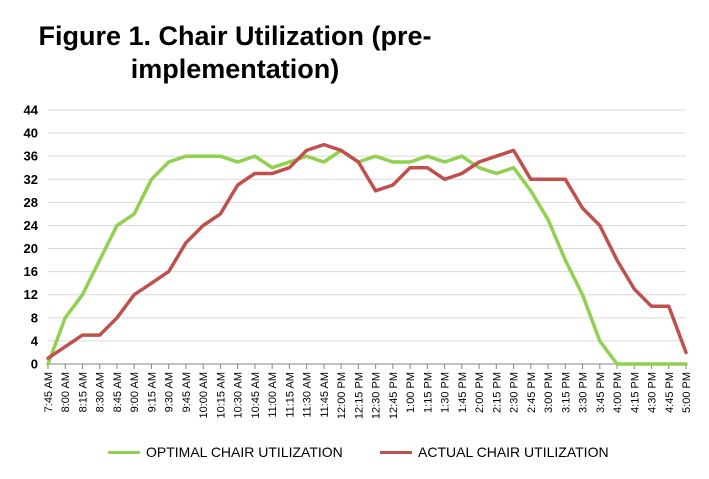 The image size is (709, 479). What do you see at coordinates (135, 392) in the screenshot?
I see `x-tick-label: 9:00 AM` at bounding box center [135, 392].